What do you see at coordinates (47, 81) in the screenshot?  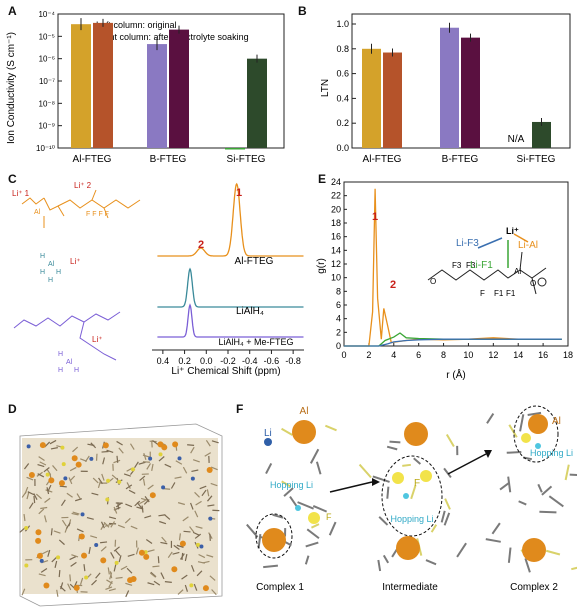 I see `panel-a-ytick-label: 10⁻⁷` at bounding box center [47, 81].